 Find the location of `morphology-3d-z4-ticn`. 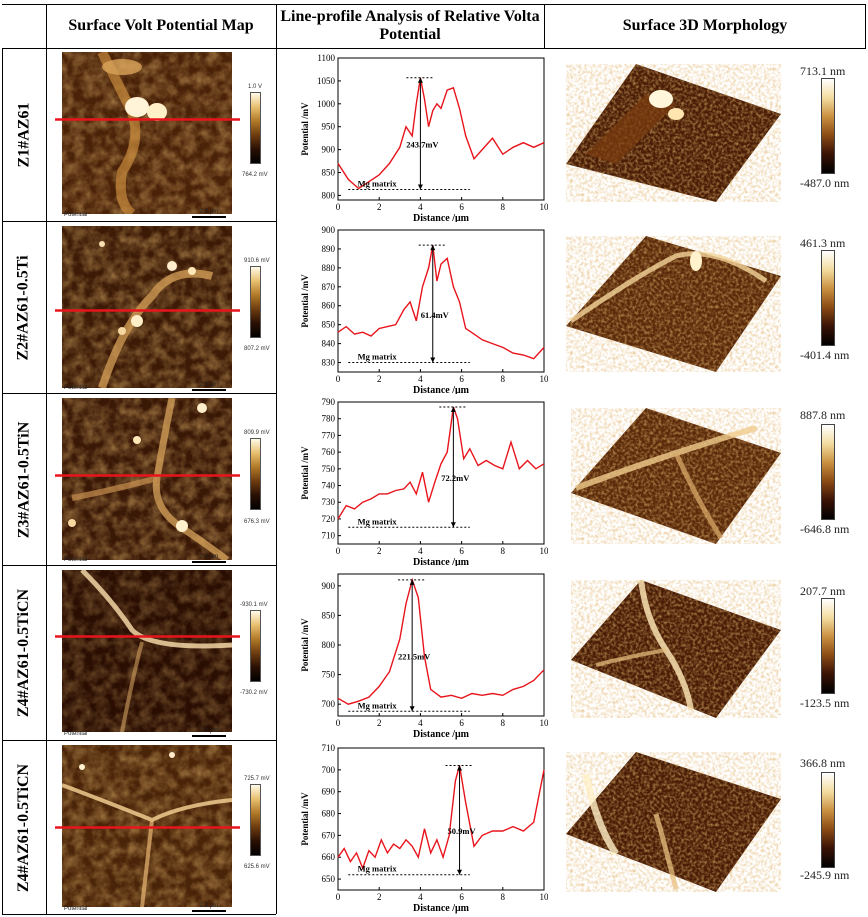

morphology-3d-z4-ticn is located at coordinates (676, 645).